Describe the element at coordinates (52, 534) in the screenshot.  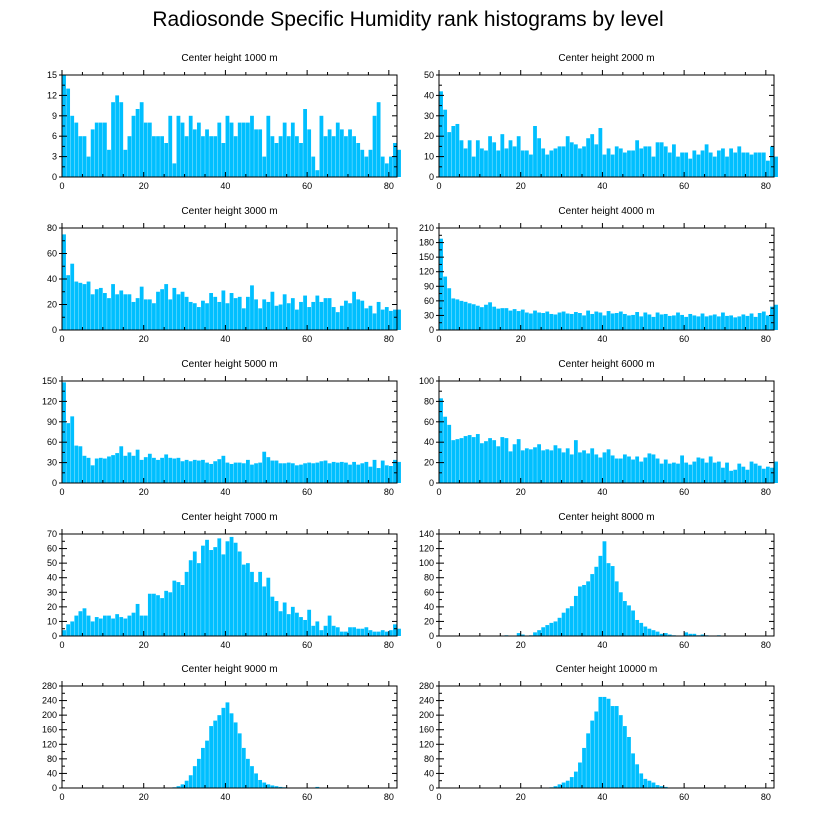
I see `y-tick-label: 70` at that location.